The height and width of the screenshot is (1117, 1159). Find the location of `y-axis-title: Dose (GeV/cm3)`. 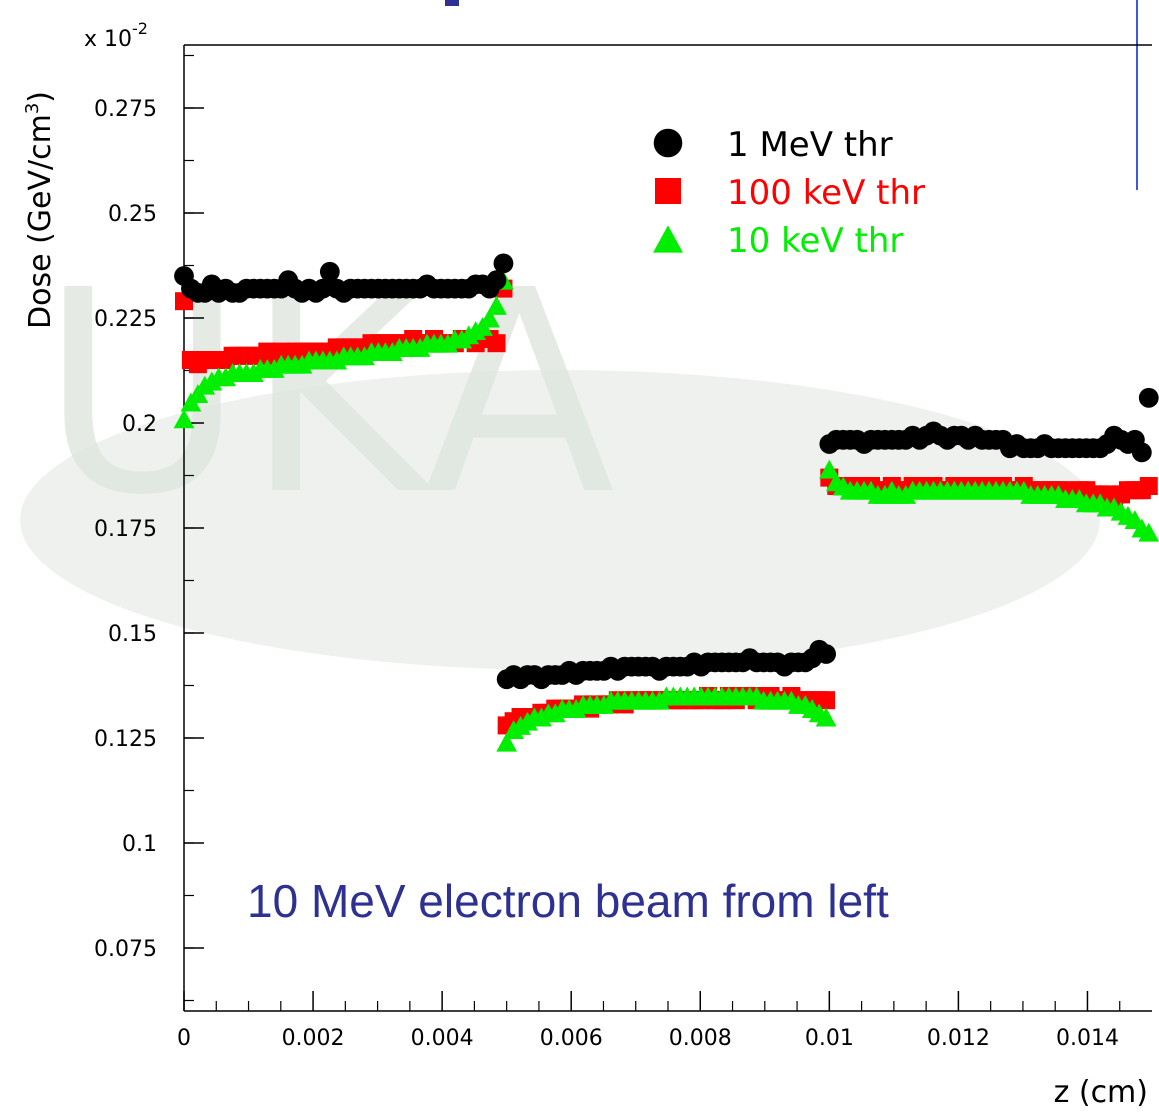

y-axis-title: Dose (GeV/cm3) is located at coordinates (40, 210).